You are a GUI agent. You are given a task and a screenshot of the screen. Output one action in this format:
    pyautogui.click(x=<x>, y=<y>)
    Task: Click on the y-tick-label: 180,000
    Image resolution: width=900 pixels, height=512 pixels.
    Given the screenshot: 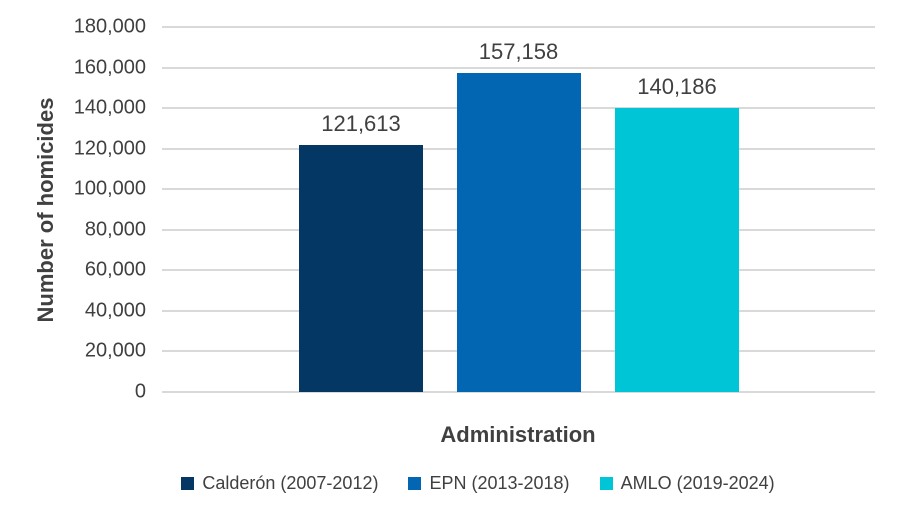 What is the action you would take?
    pyautogui.click(x=109, y=26)
    